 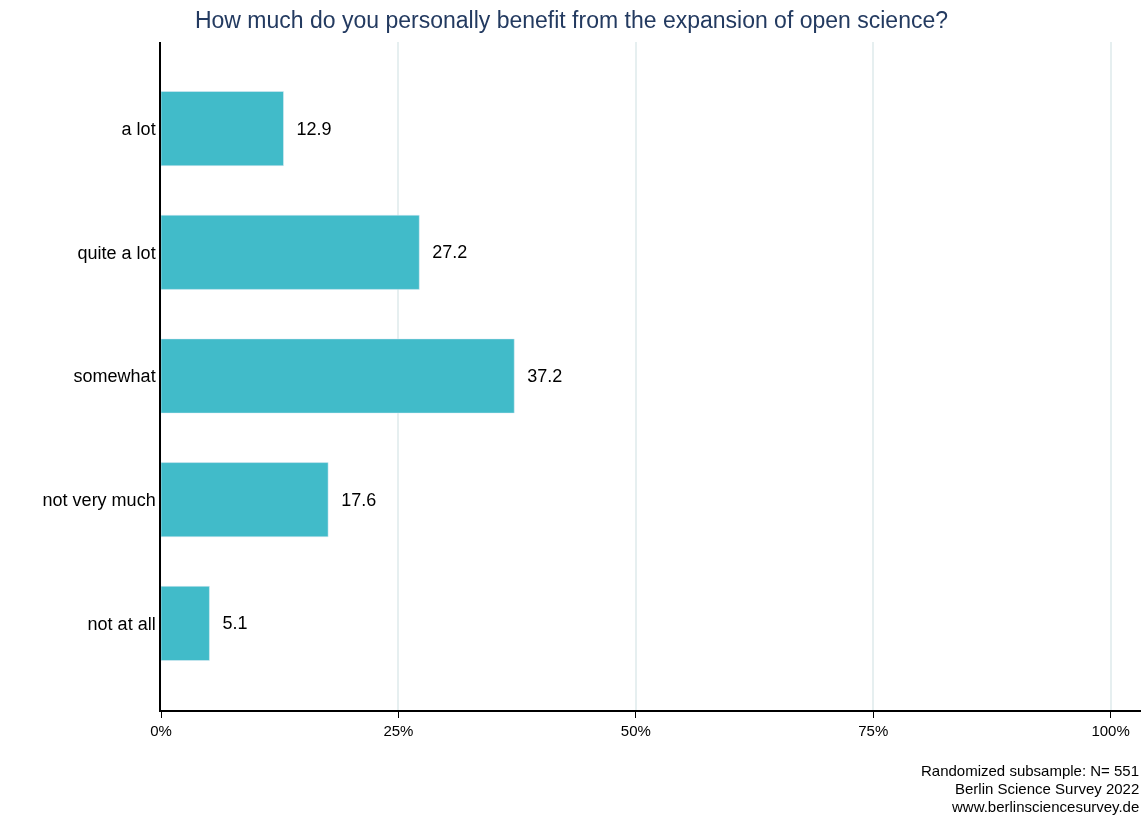 What do you see at coordinates (398, 730) in the screenshot?
I see `x-tick-label: 25%` at bounding box center [398, 730].